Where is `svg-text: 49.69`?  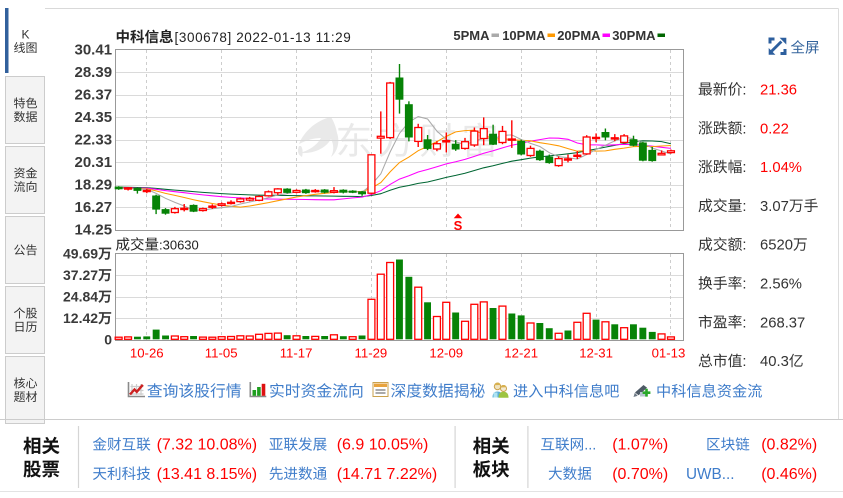 svg-text: 49.69 is located at coordinates (80, 254).